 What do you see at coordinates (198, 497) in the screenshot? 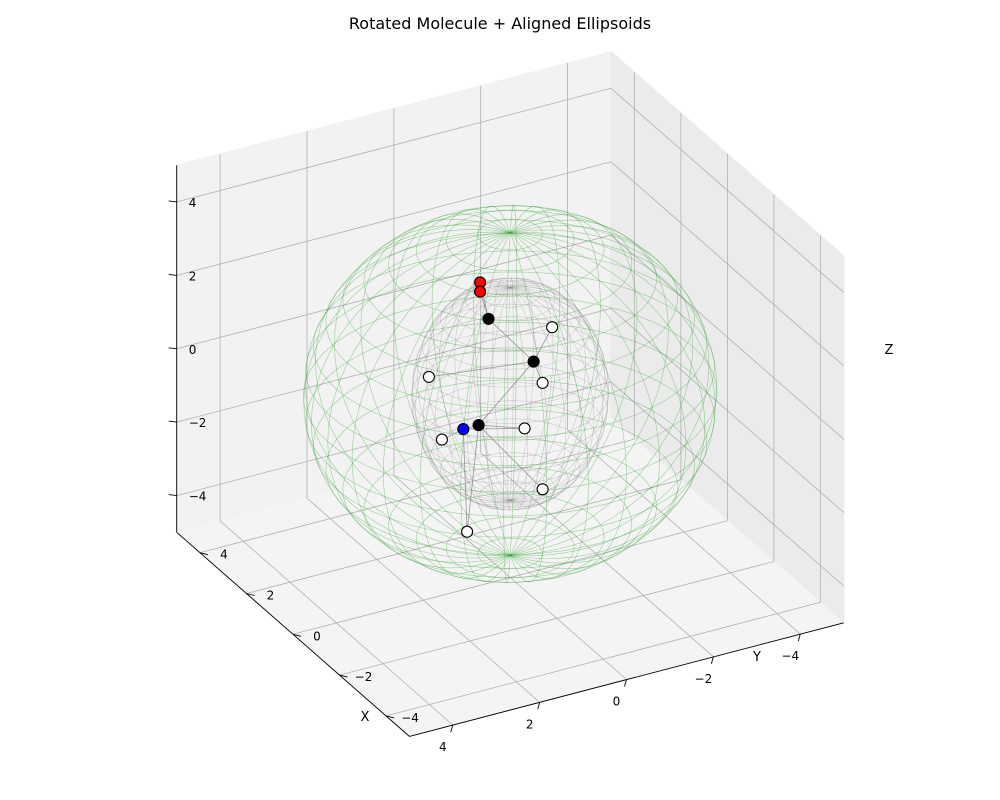
I see `z-tick-label: −4` at bounding box center [198, 497].